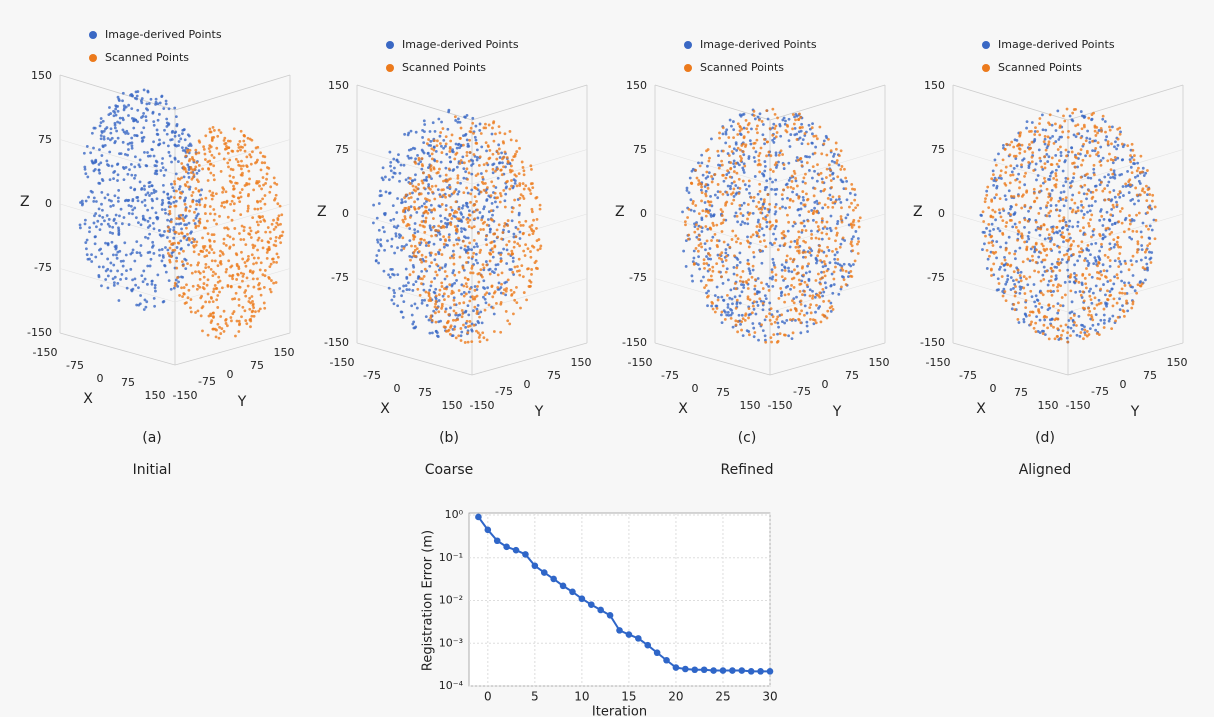 This screenshot has width=1214, height=717. I want to click on legend-label: Scanned Points, so click(742, 67).